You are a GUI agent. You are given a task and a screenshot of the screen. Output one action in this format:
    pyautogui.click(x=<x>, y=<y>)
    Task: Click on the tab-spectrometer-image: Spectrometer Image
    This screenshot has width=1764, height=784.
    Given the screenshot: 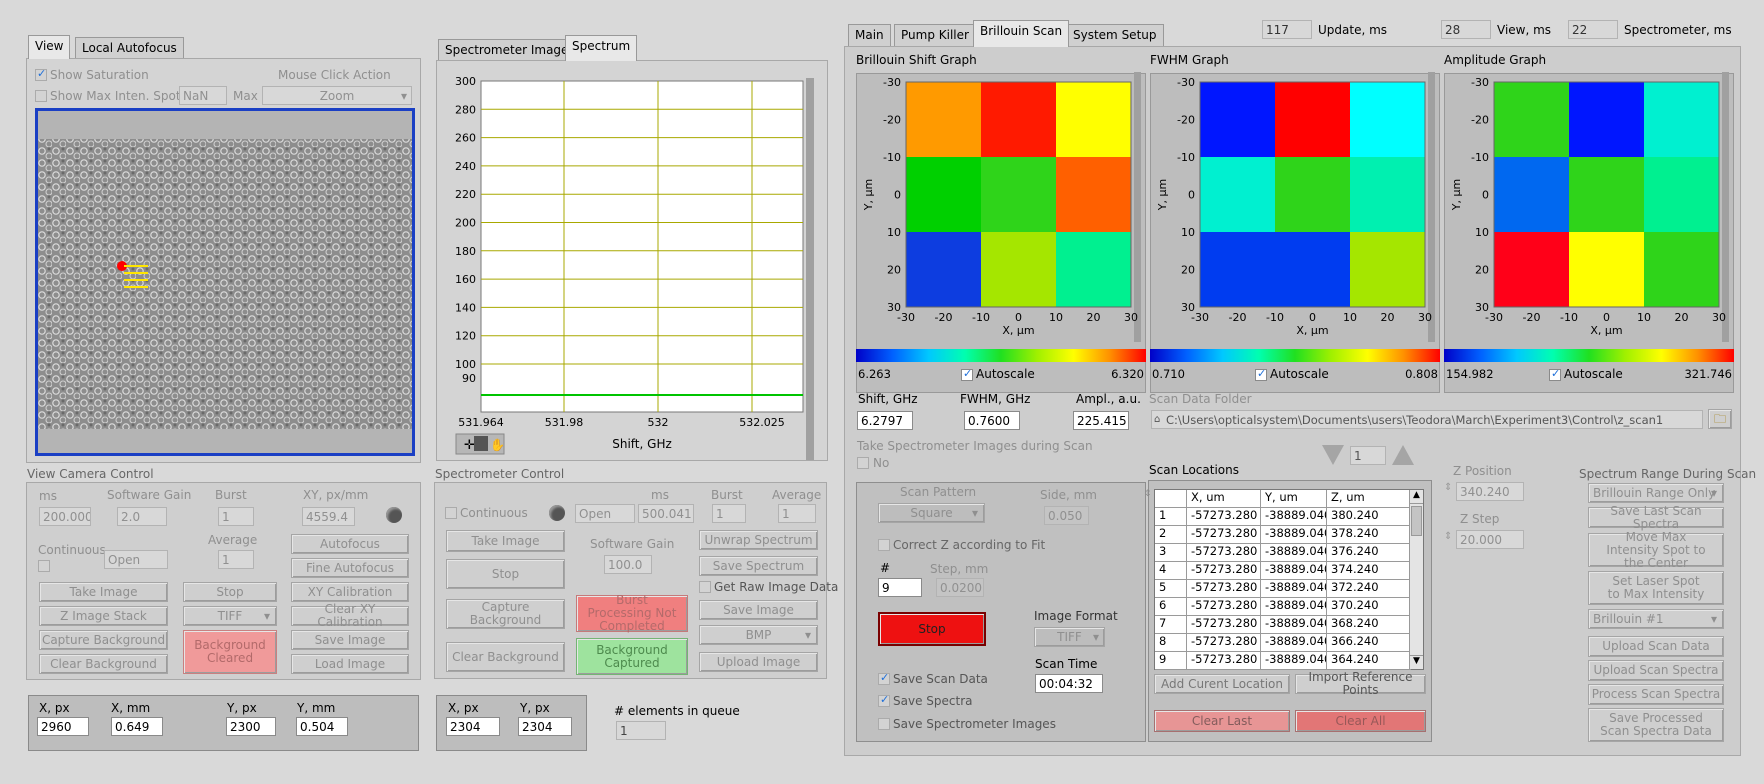 What is the action you would take?
    pyautogui.click(x=507, y=50)
    